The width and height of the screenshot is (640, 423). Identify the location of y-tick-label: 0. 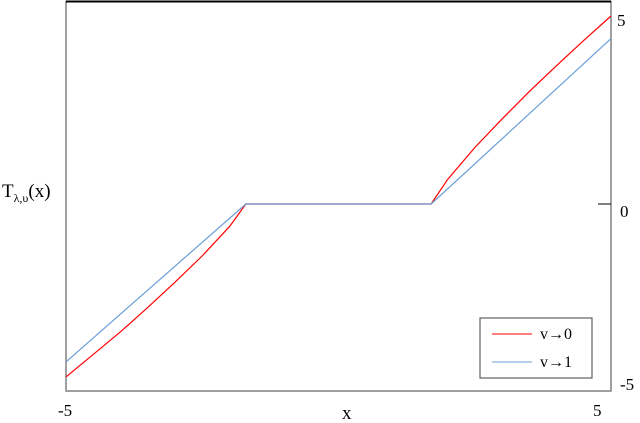
(624, 211).